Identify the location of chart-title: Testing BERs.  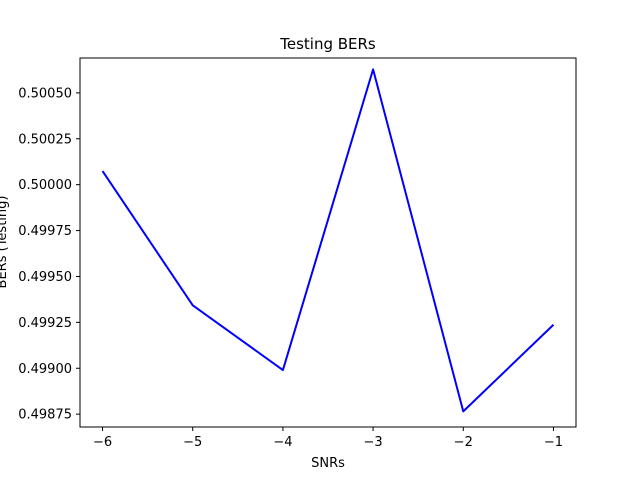
(327, 44).